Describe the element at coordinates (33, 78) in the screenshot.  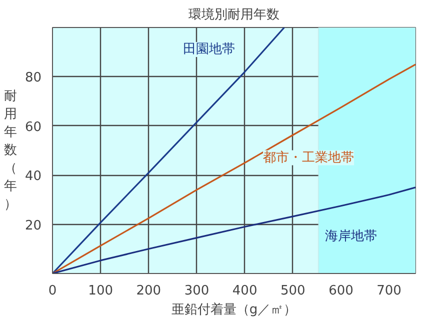
I see `y-tick-label: 80` at that location.